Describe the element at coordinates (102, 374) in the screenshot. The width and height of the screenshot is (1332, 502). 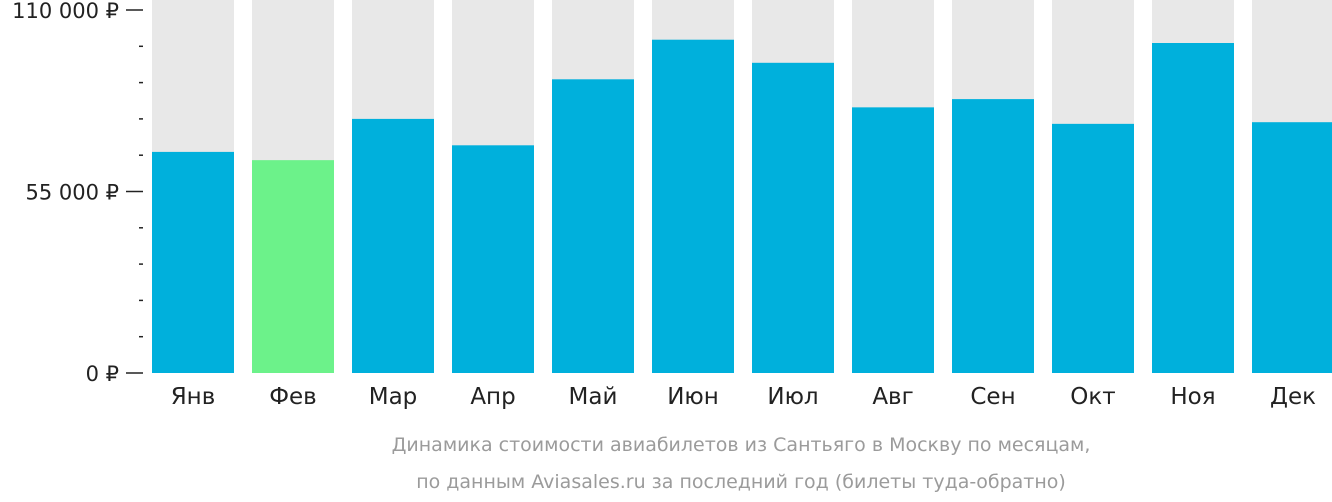
I see `y-tick-label: 0 ₽` at that location.